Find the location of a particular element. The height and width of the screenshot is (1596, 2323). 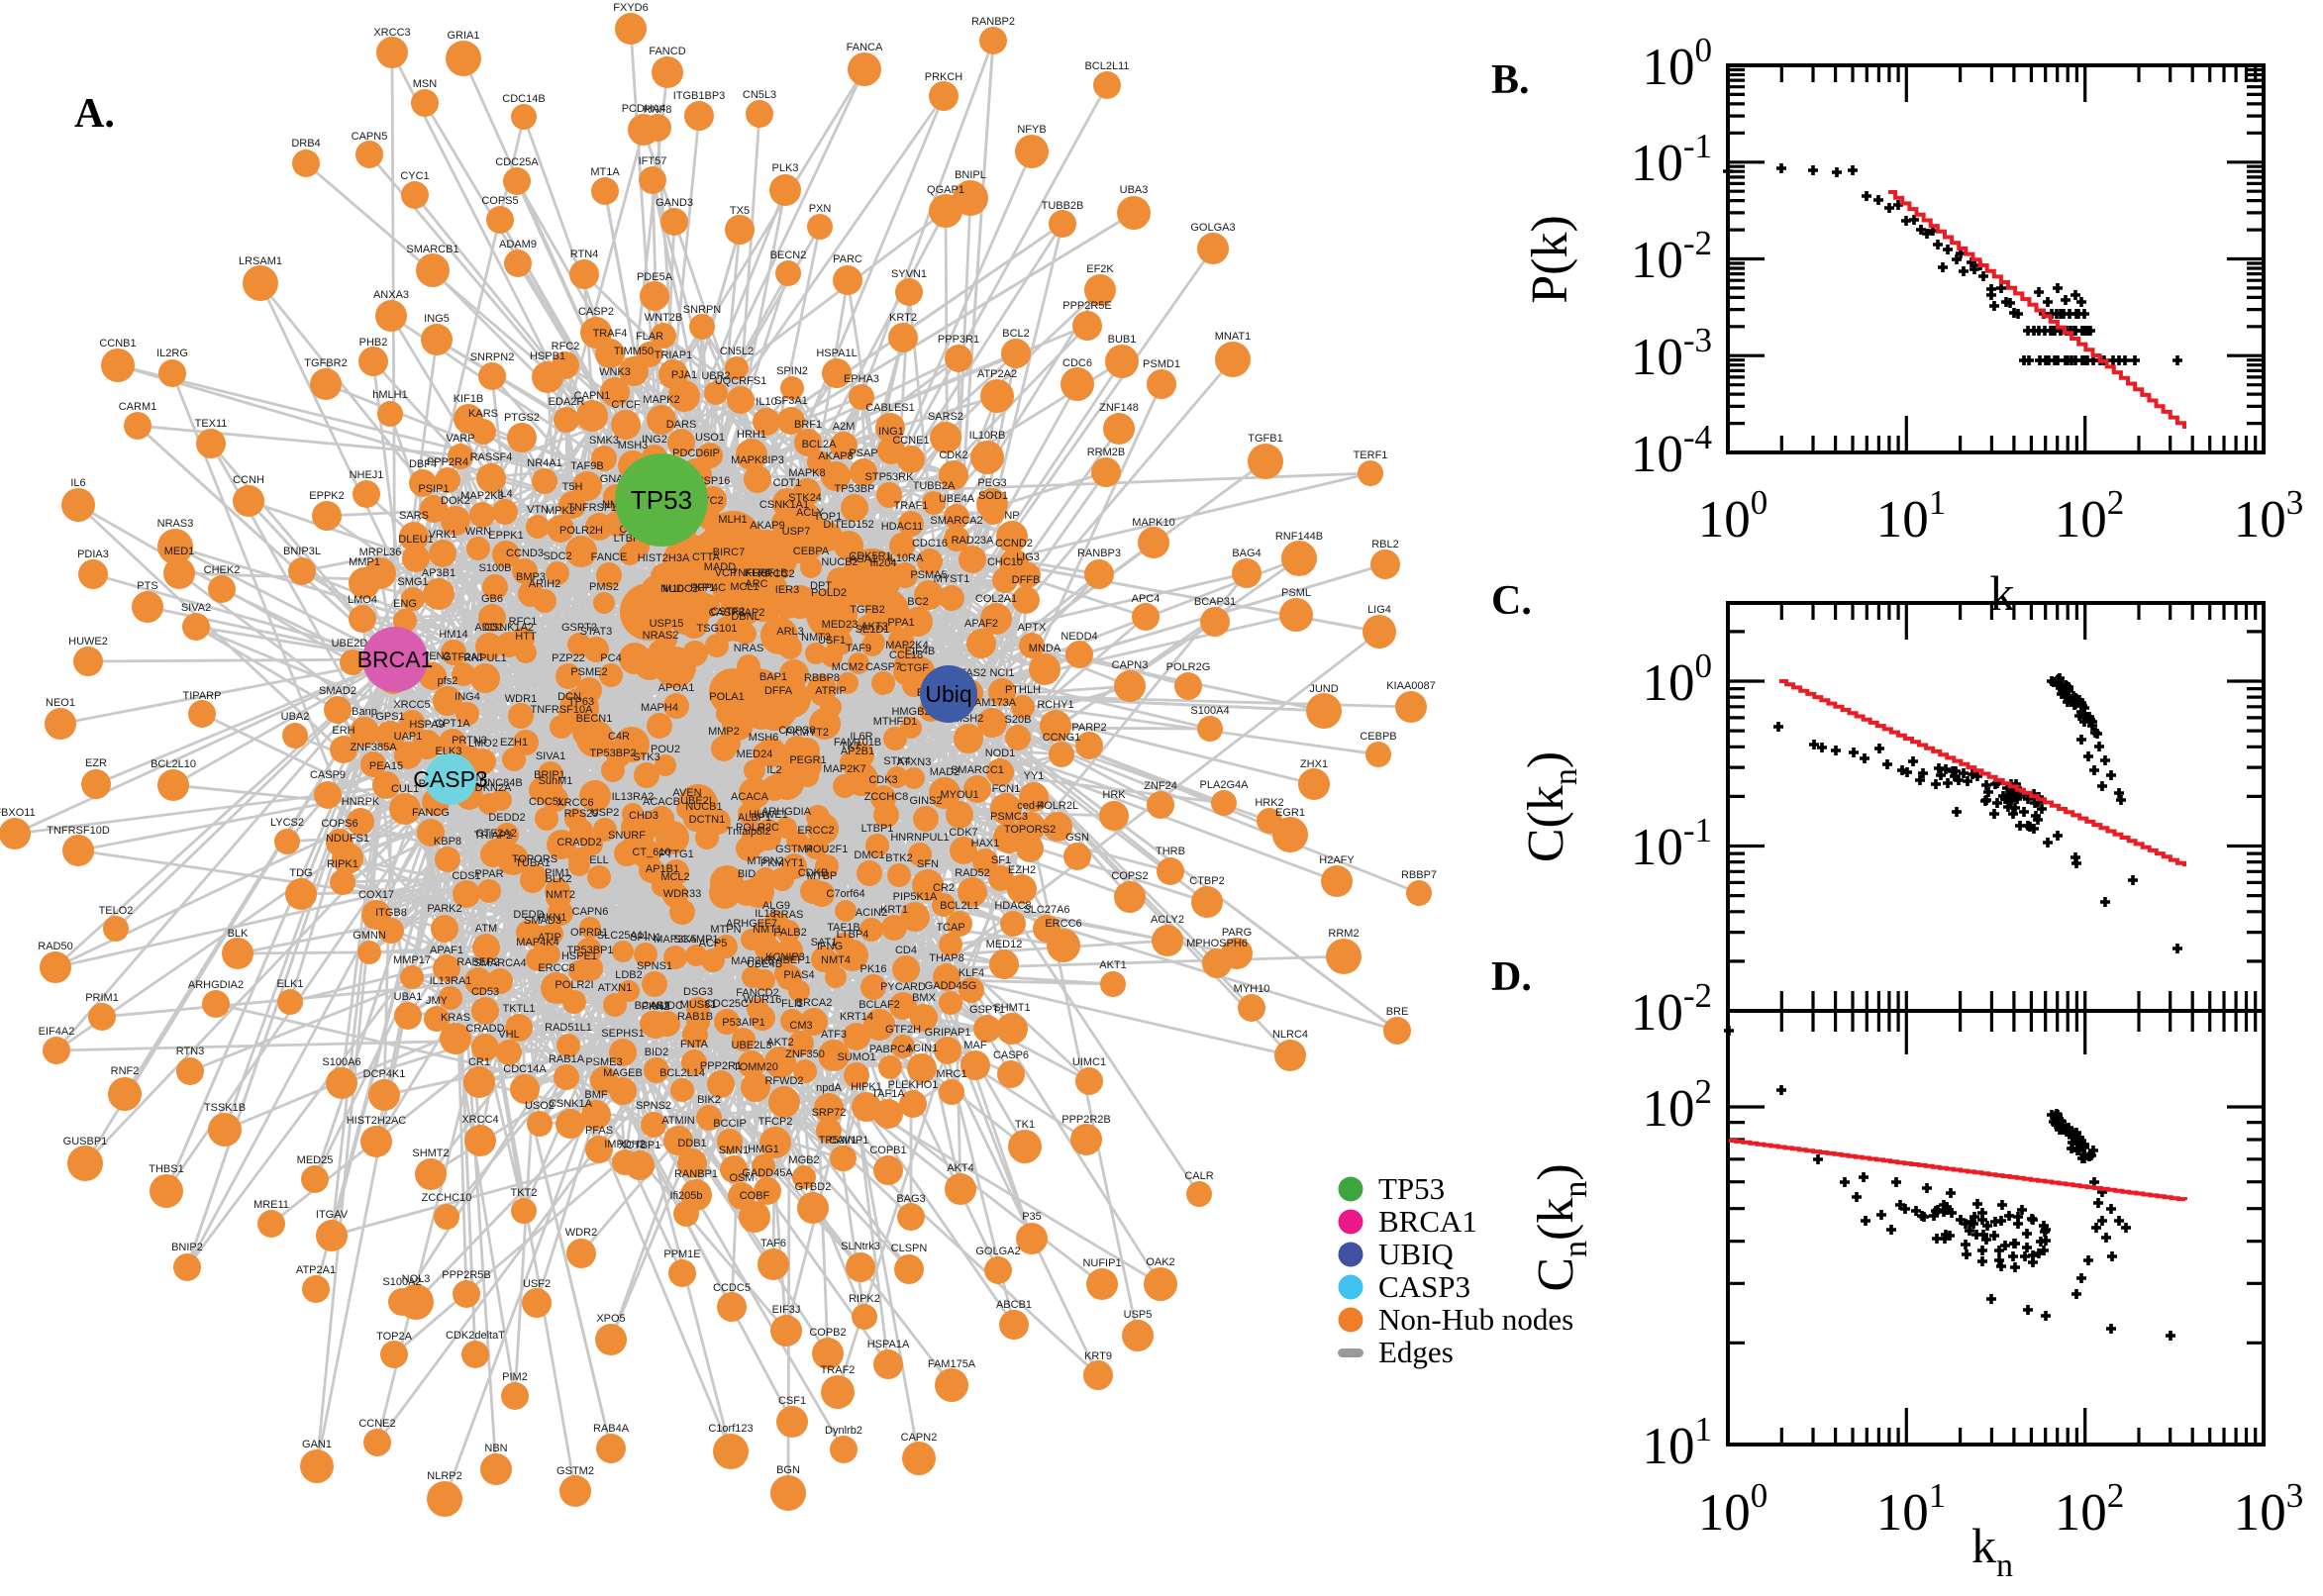

svg-text: C4R is located at coordinates (619, 737).